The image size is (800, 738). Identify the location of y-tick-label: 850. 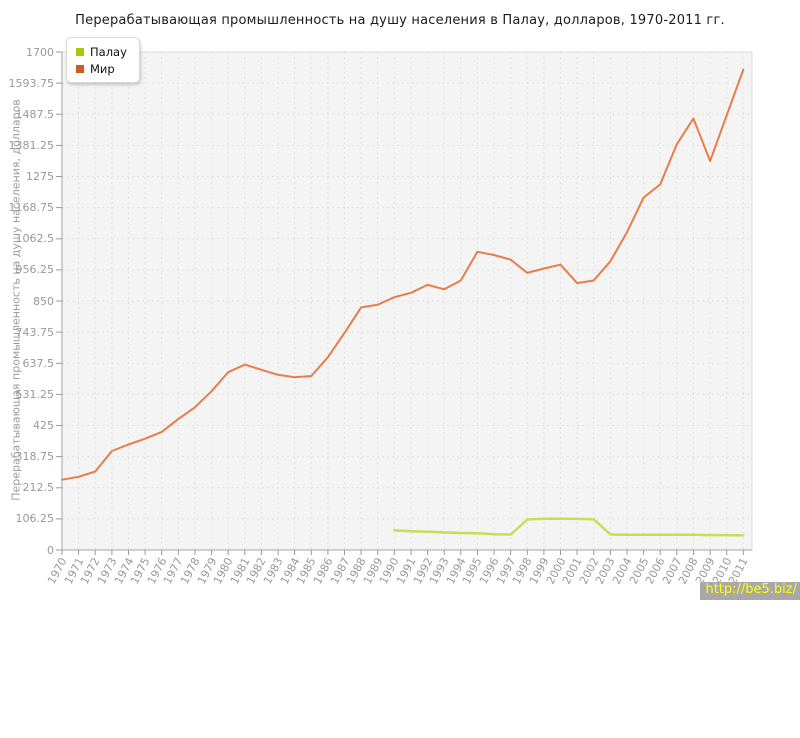
(43, 301).